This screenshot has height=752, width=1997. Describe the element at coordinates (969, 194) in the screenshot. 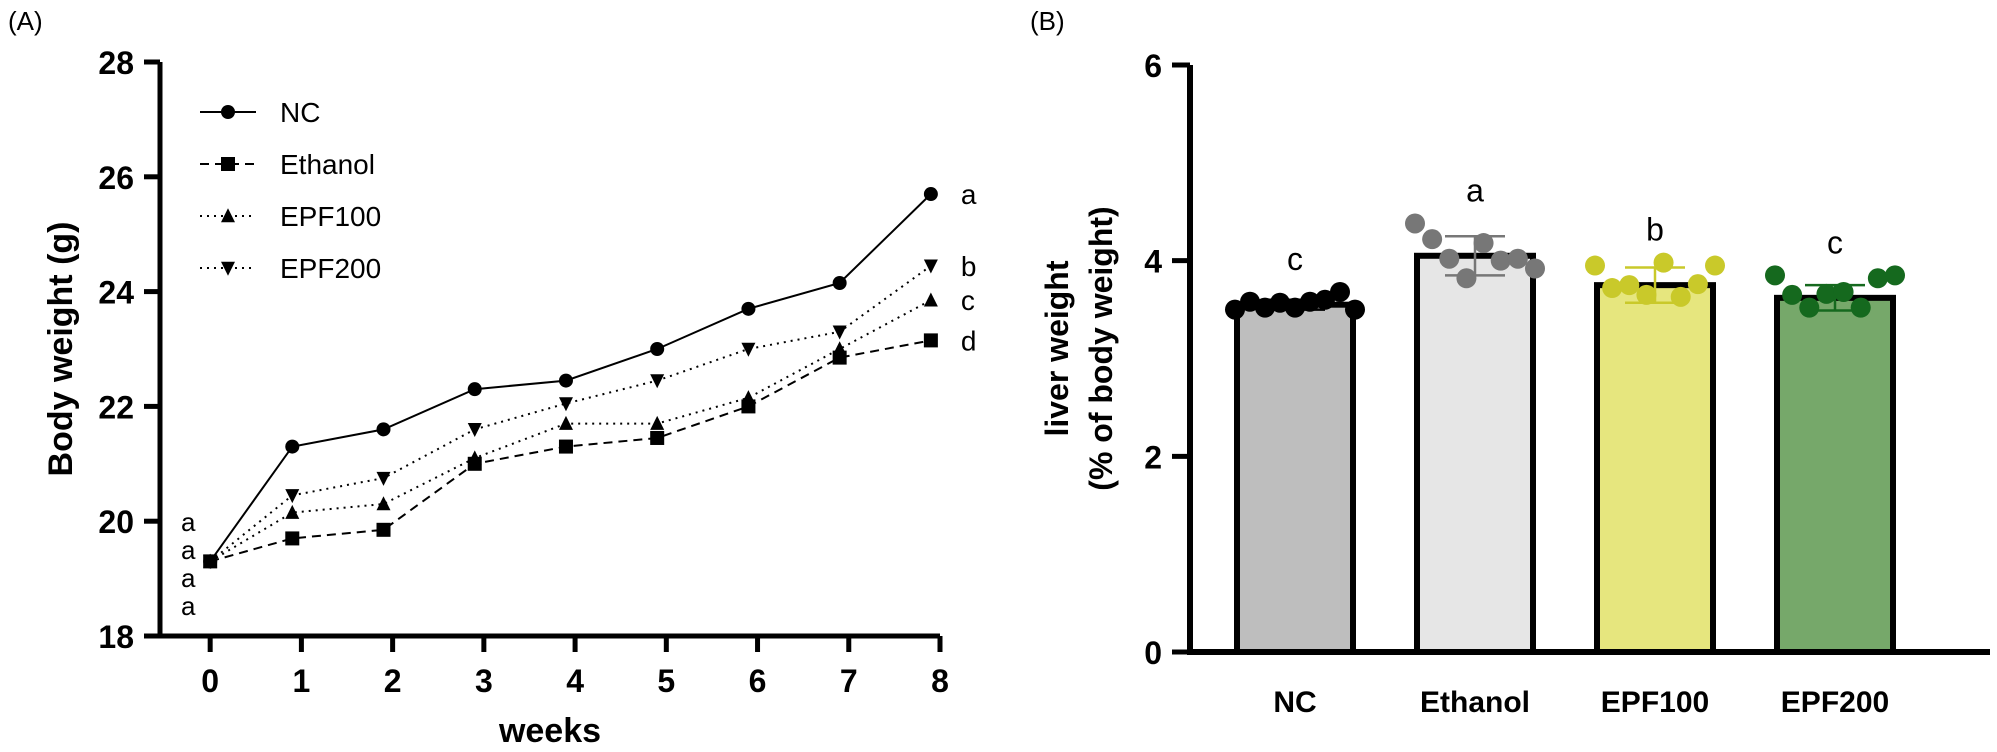

I see `significance-letter: a` at that location.